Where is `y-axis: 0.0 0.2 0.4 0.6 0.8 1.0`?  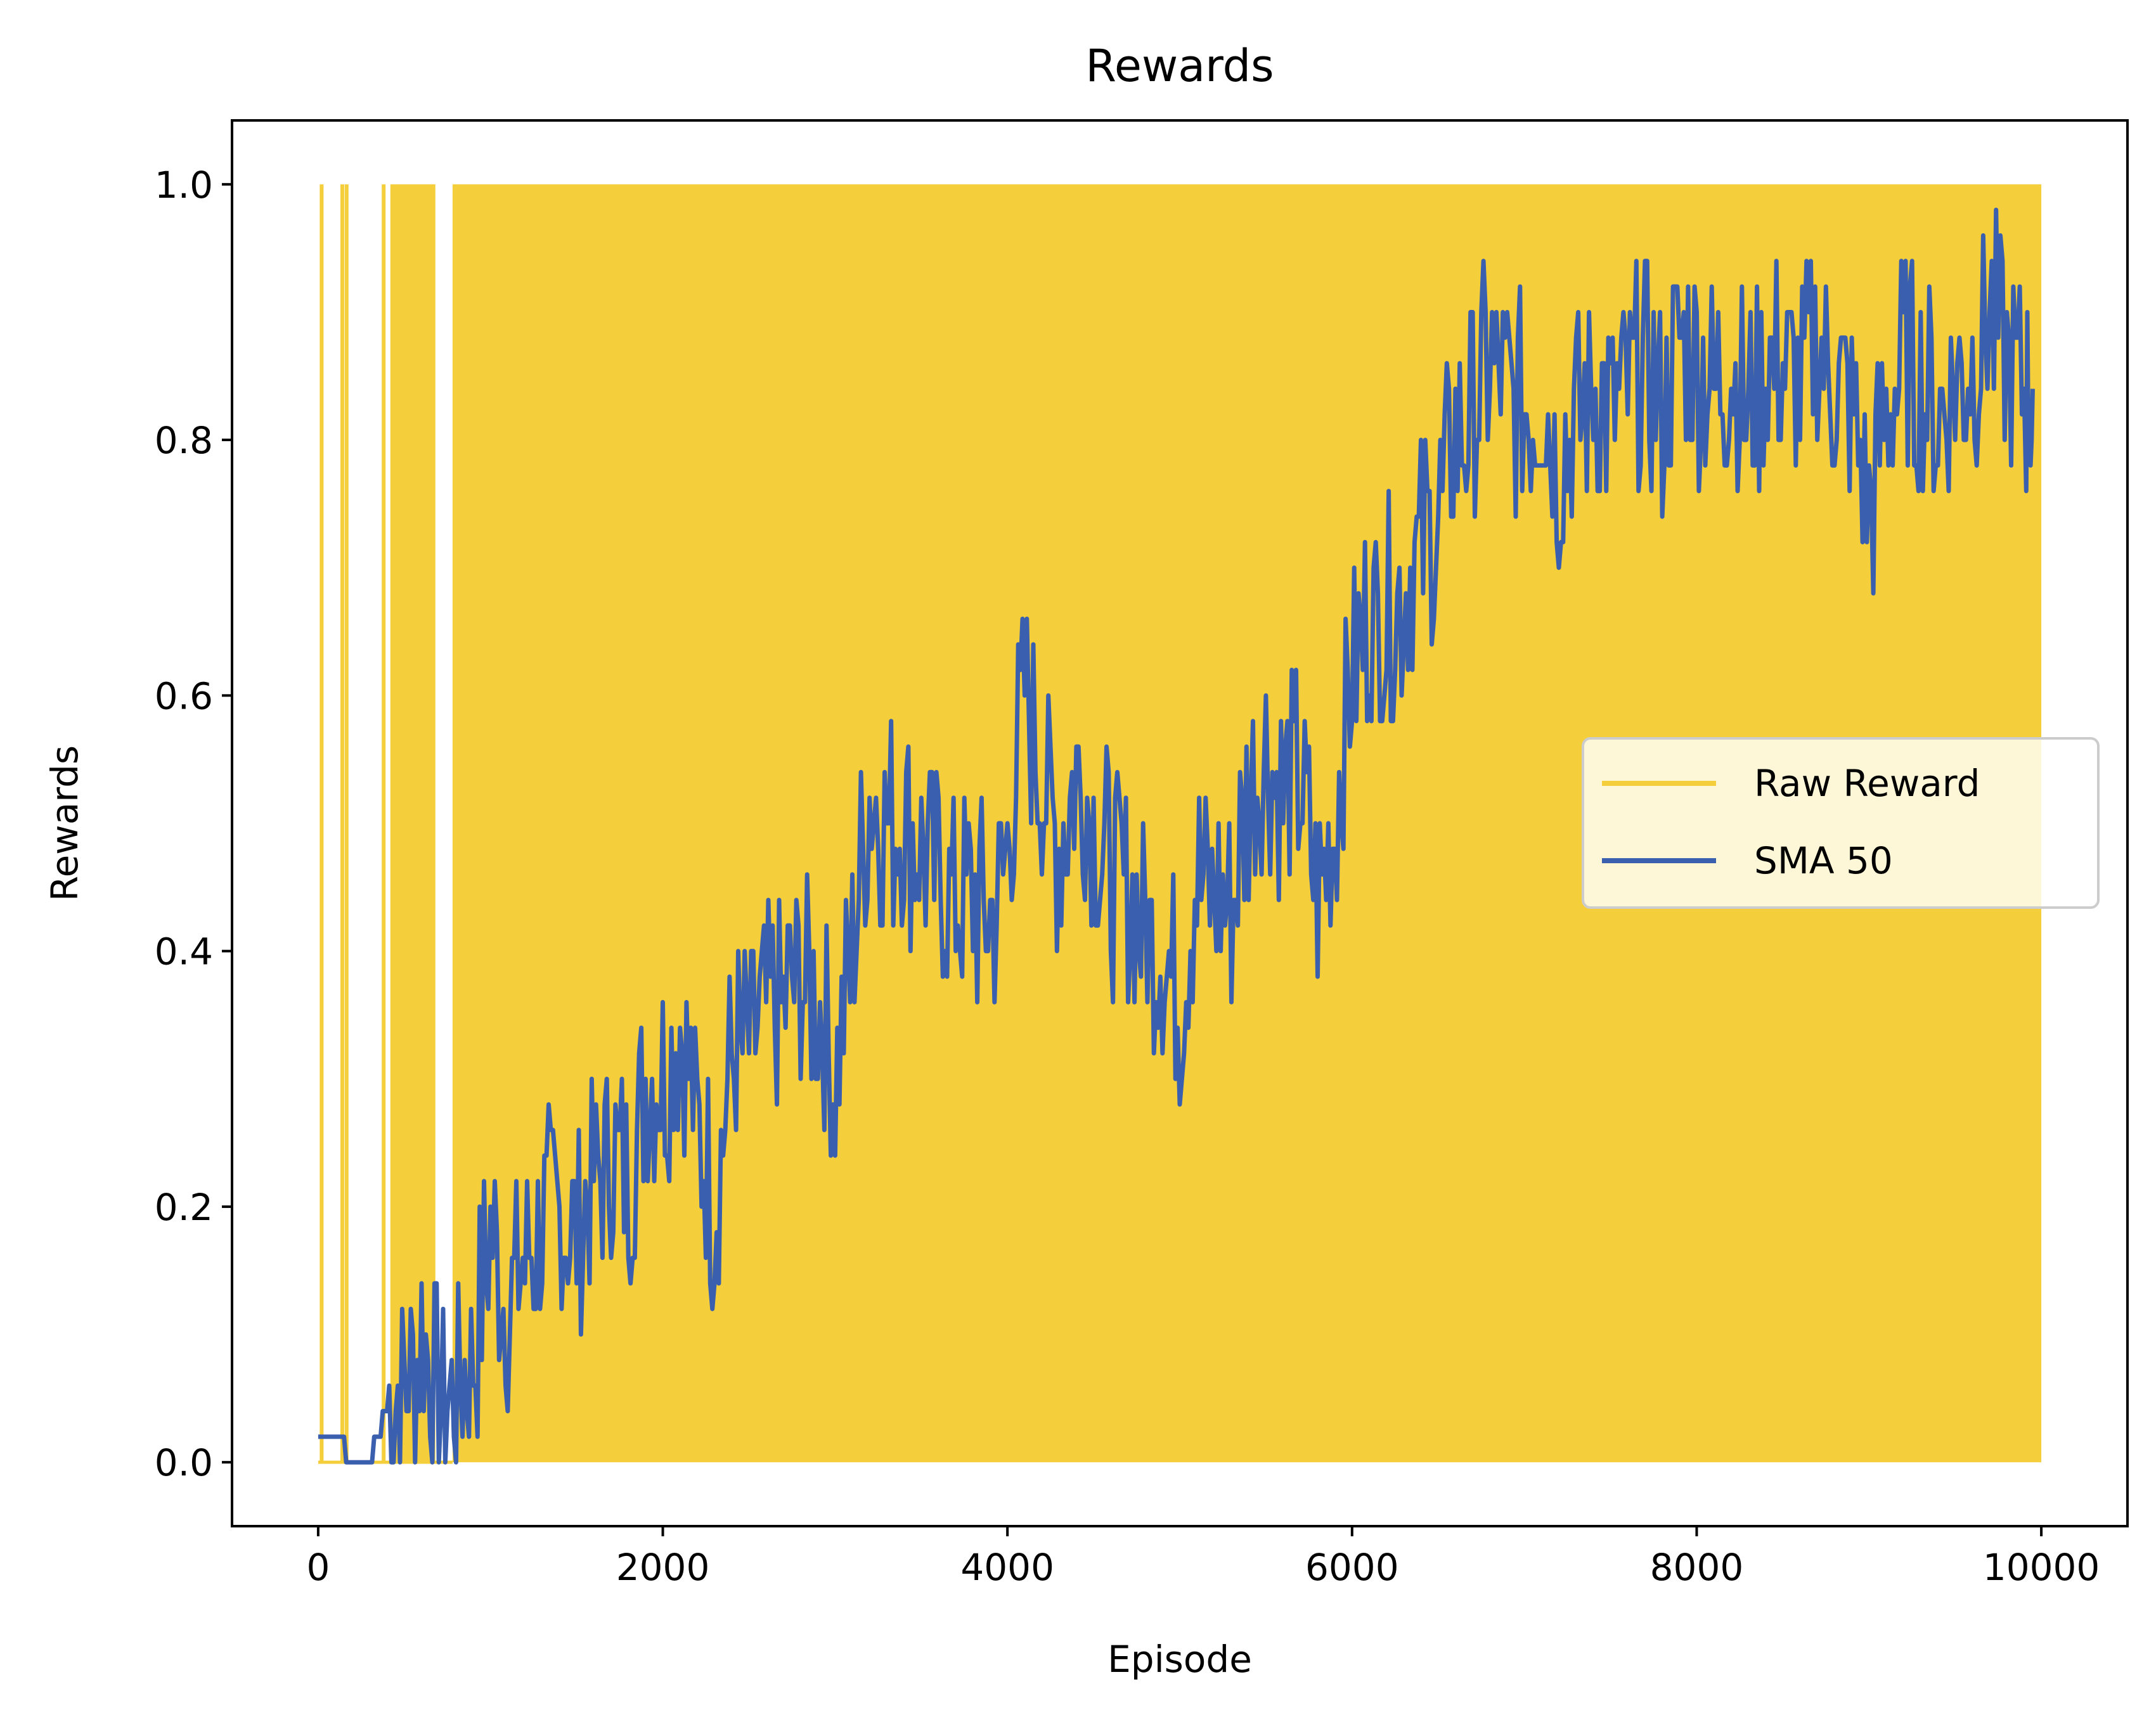 y-axis: 0.0 0.2 0.4 0.6 0.8 1.0 is located at coordinates (193, 824).